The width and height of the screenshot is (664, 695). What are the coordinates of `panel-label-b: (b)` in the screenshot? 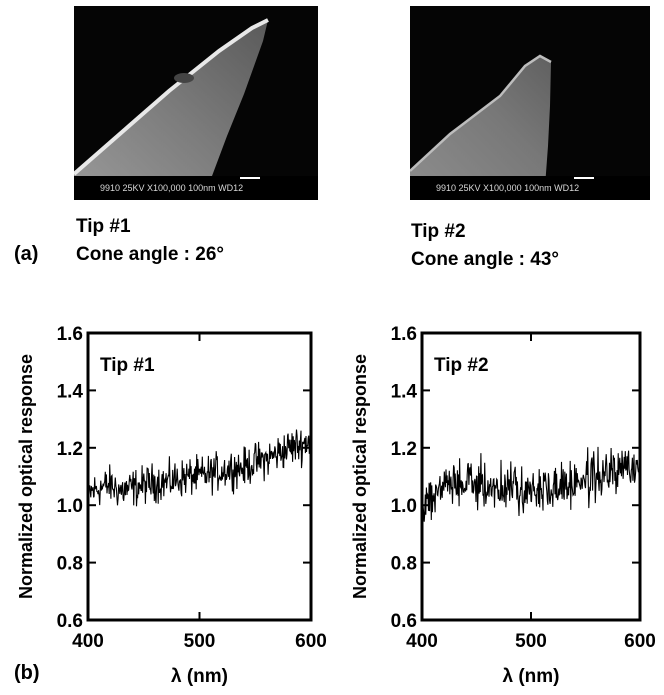 It's located at (27, 673).